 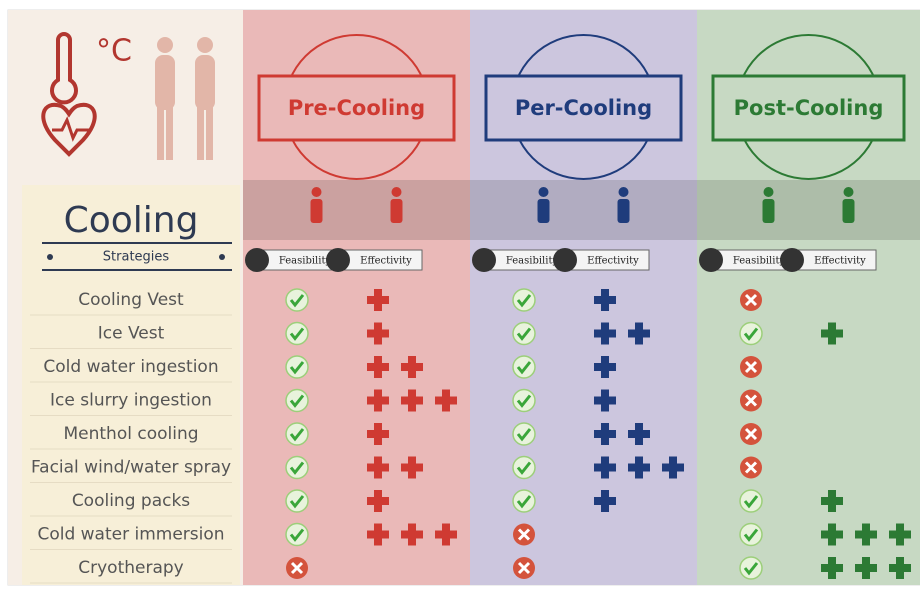 What do you see at coordinates (131, 501) in the screenshot?
I see `strategy-label: Cooling packs` at bounding box center [131, 501].